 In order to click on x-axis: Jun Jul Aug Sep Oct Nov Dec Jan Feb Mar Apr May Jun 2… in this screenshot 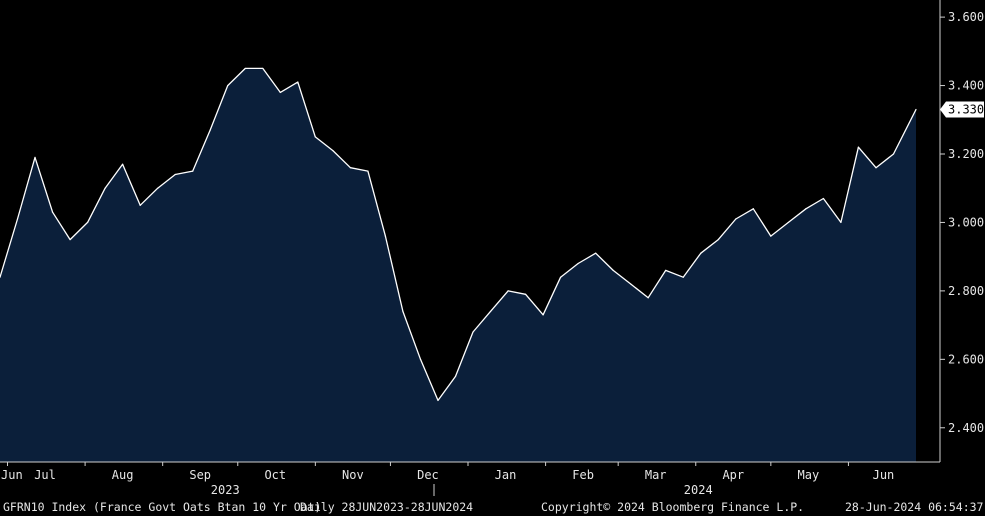, I will do `click(470, 479)`.